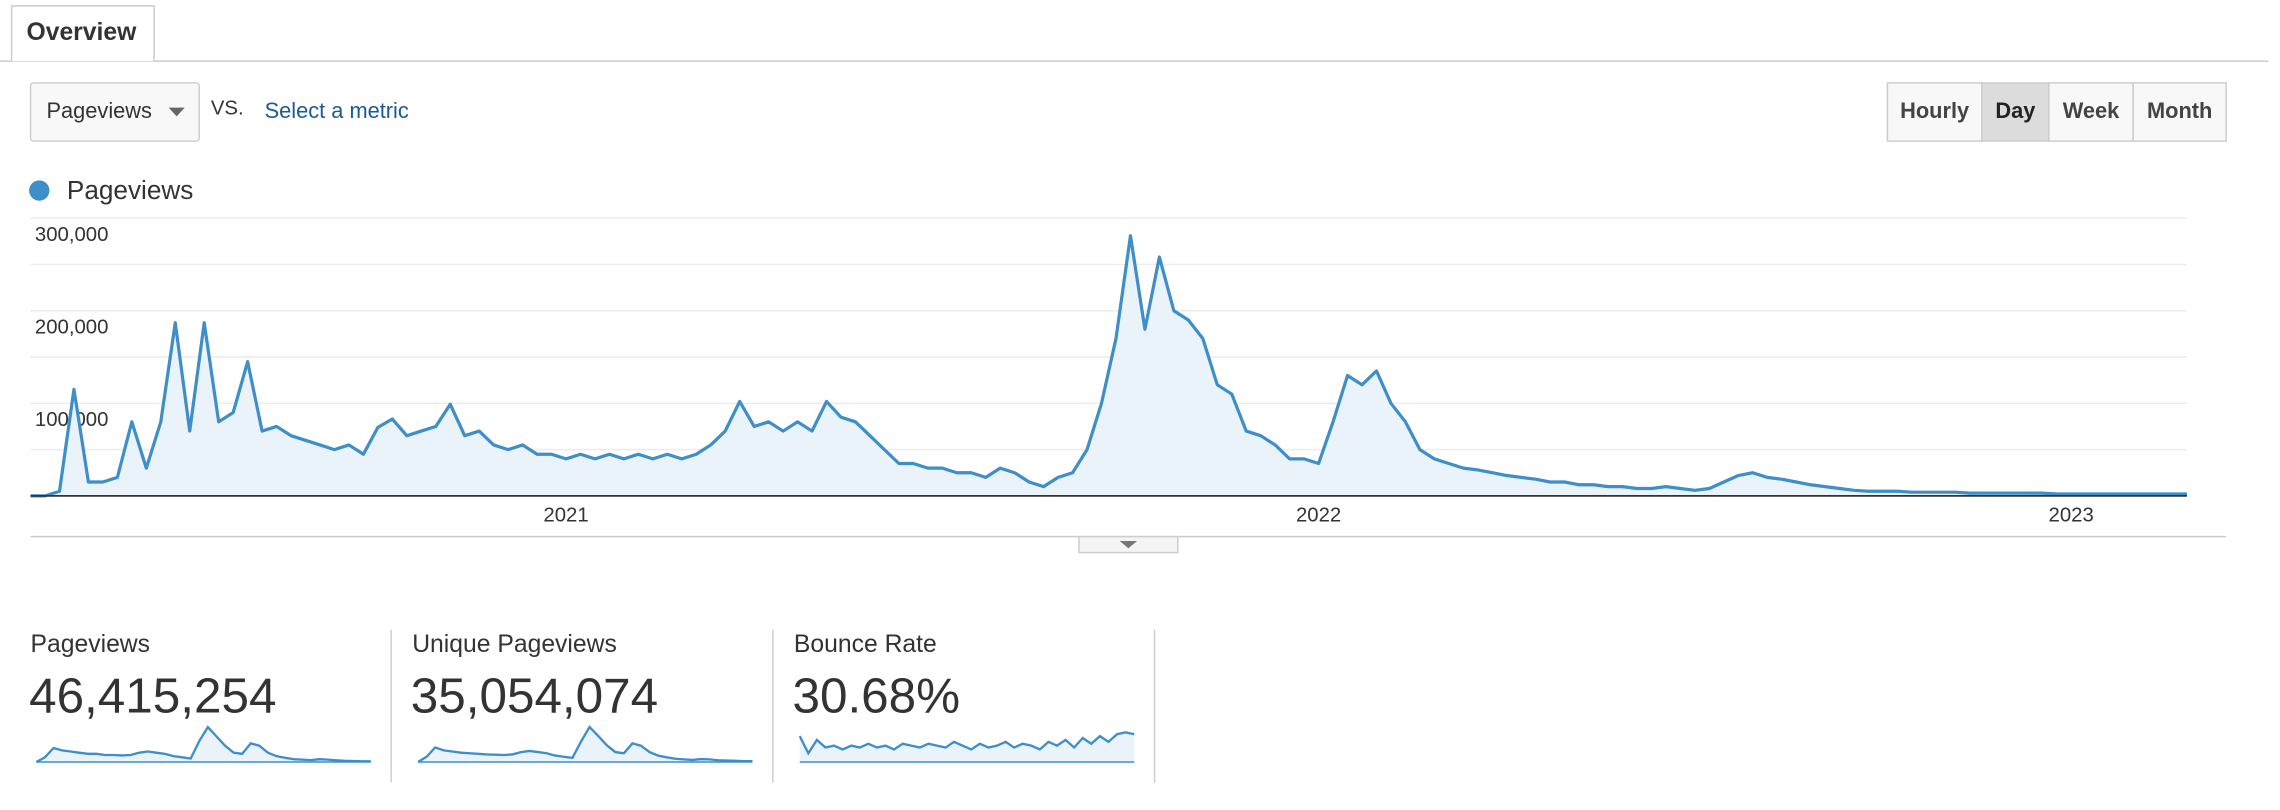 The image size is (2280, 810). What do you see at coordinates (514, 644) in the screenshot?
I see `metric-label: Unique Pageviews` at bounding box center [514, 644].